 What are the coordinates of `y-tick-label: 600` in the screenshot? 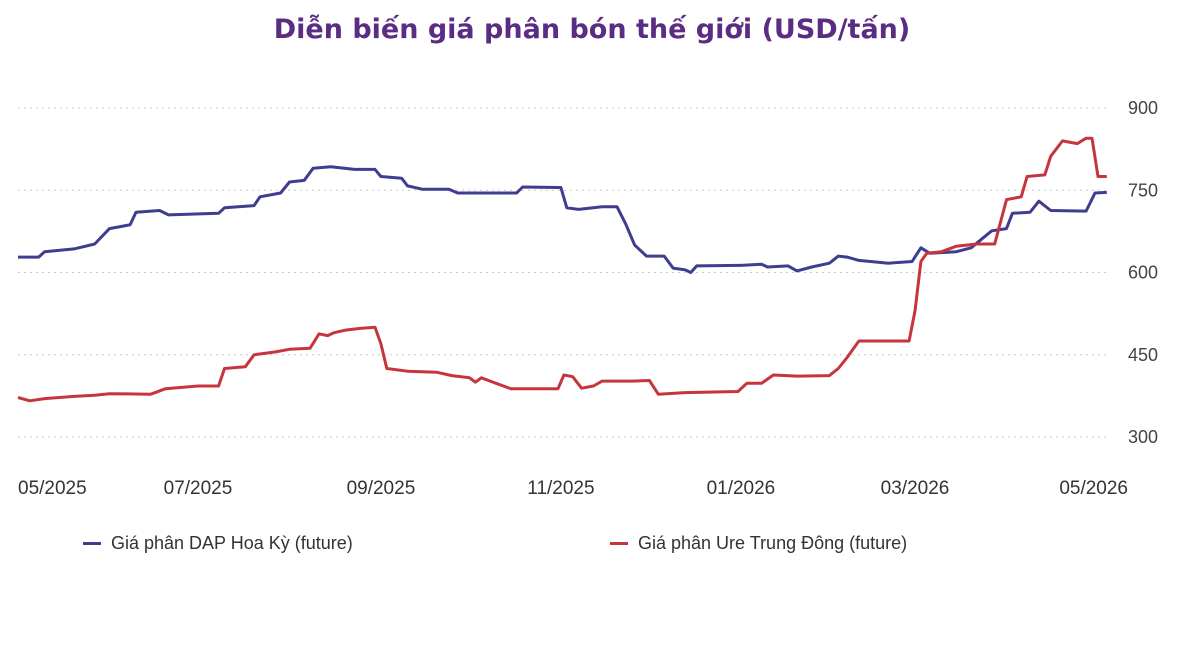 It's located at (1143, 273).